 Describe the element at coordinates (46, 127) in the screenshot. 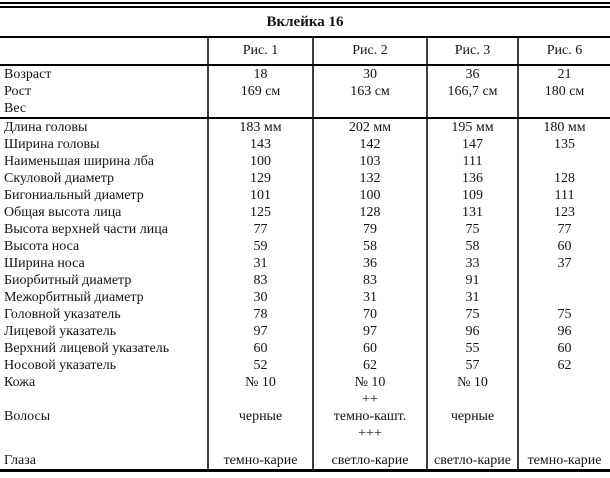

I see `row-label: Длина головы` at that location.